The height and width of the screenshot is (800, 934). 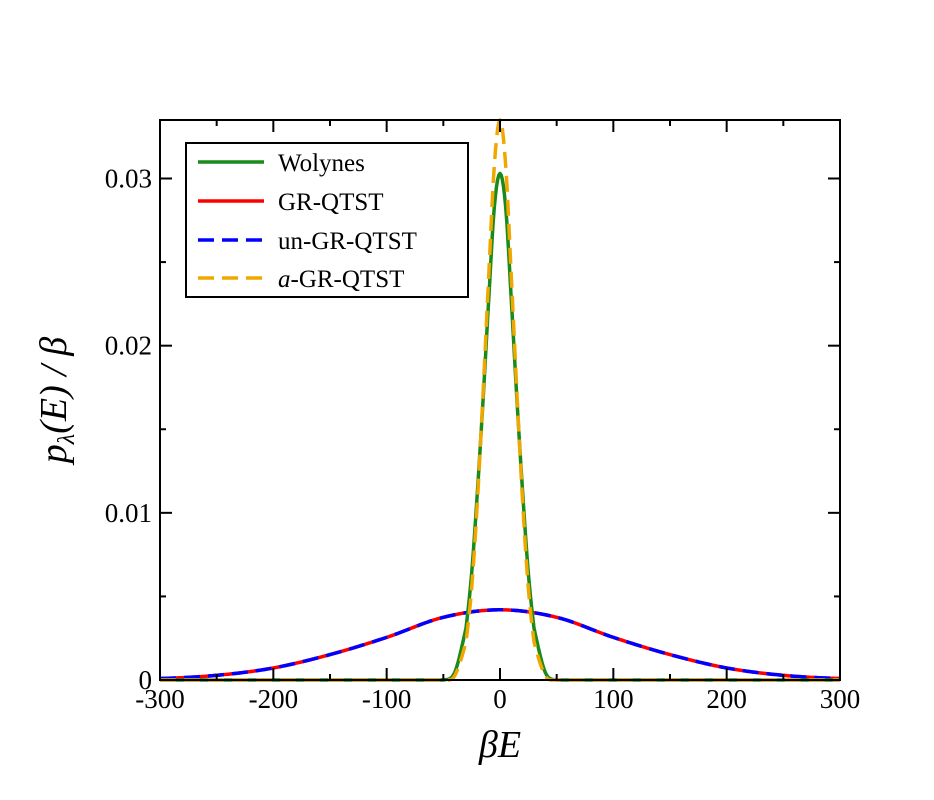 I want to click on legend-label-un-gr-qtst: un-GR-QTST, so click(x=347, y=241).